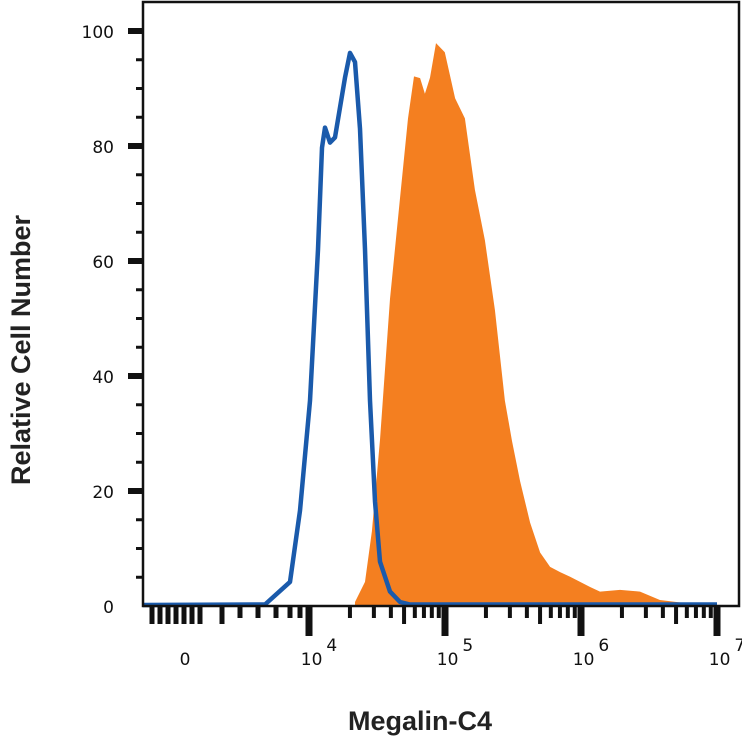  What do you see at coordinates (331, 646) in the screenshot?
I see `x-tick-exponent: 4` at bounding box center [331, 646].